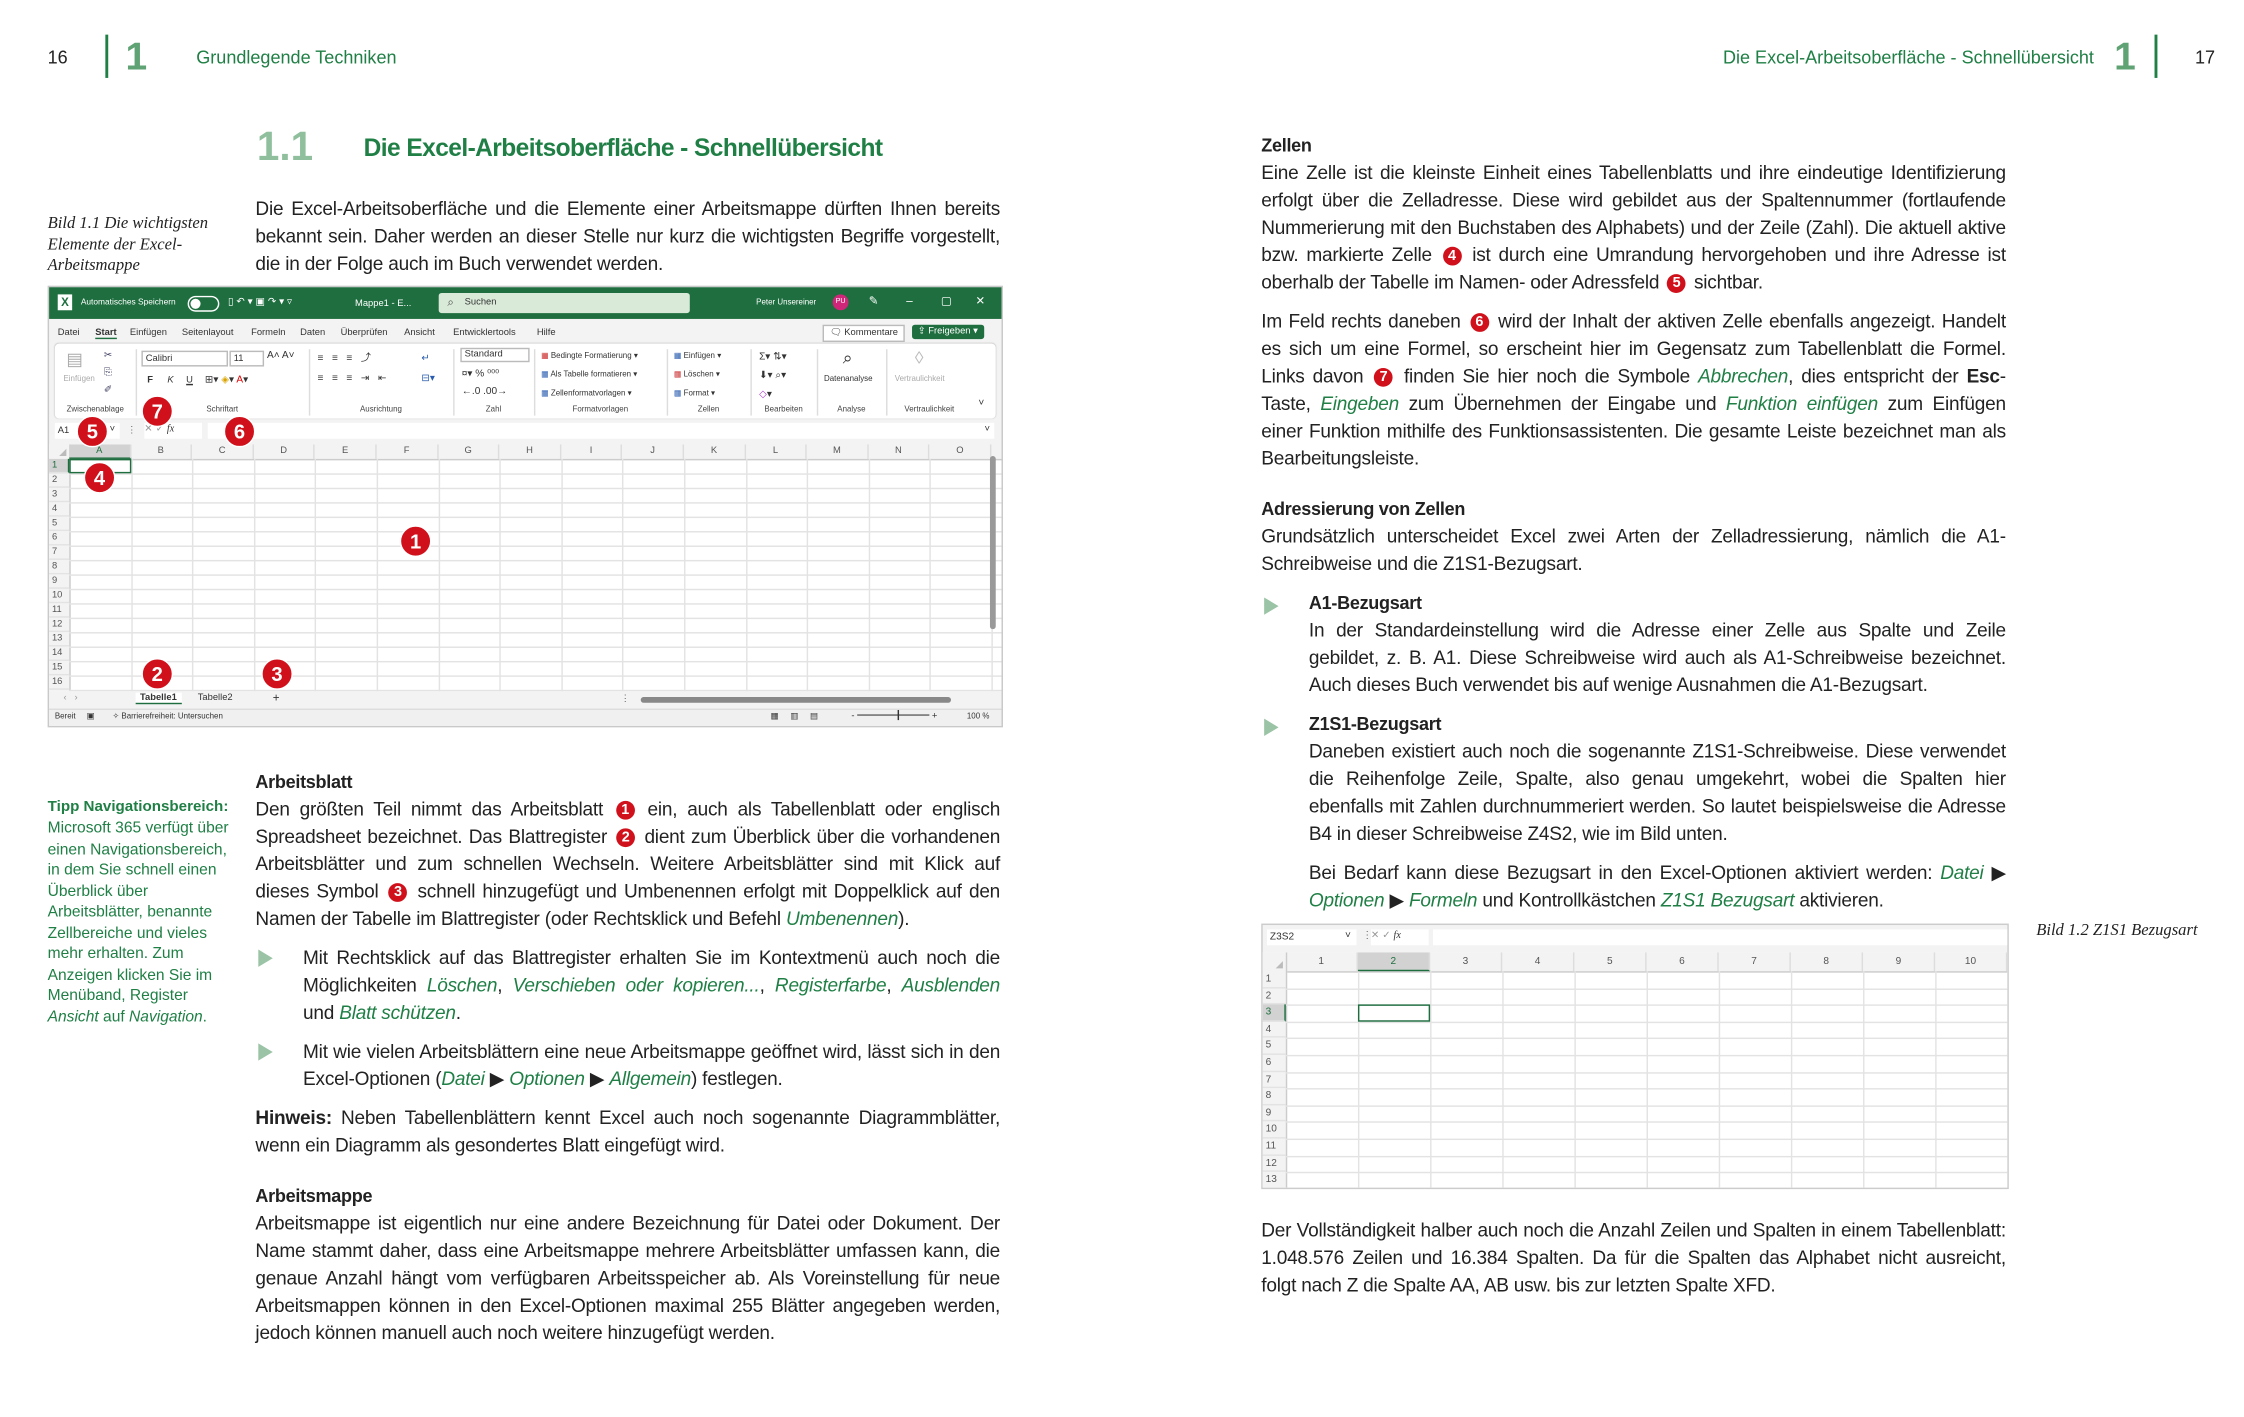 This screenshot has width=2244, height=1417. I want to click on row-header: 9, so click(1274, 1113).